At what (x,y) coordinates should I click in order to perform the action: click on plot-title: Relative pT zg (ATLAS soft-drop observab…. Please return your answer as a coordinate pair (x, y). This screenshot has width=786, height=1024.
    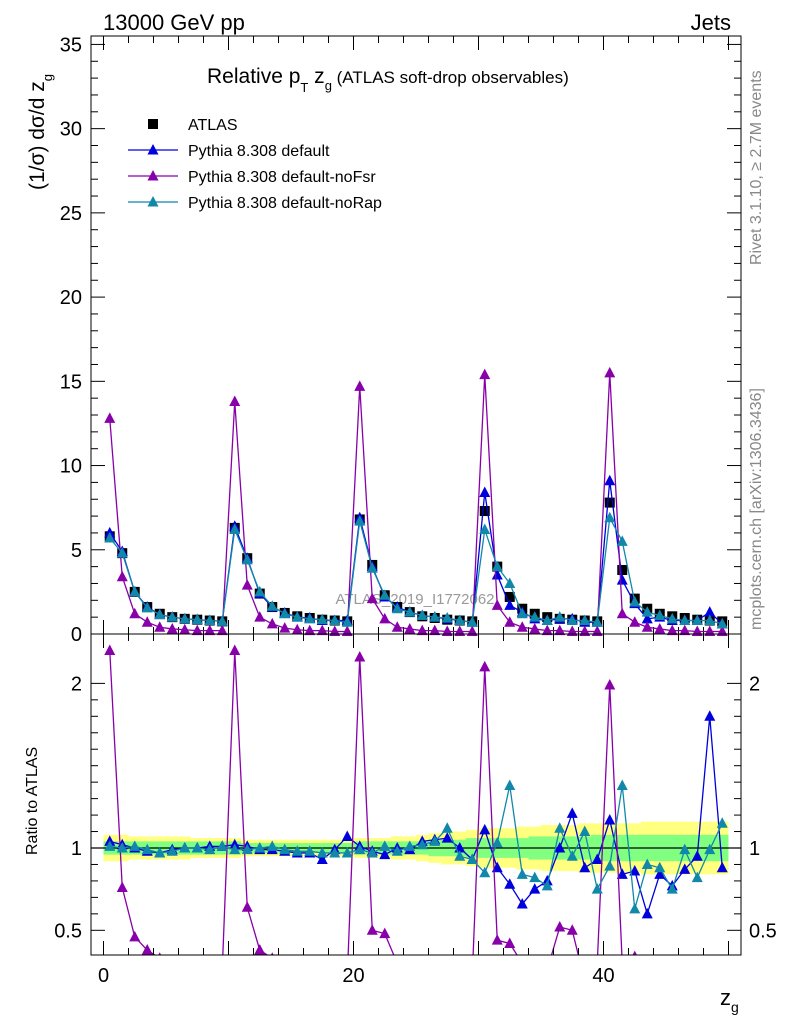
    Looking at the image, I should click on (388, 80).